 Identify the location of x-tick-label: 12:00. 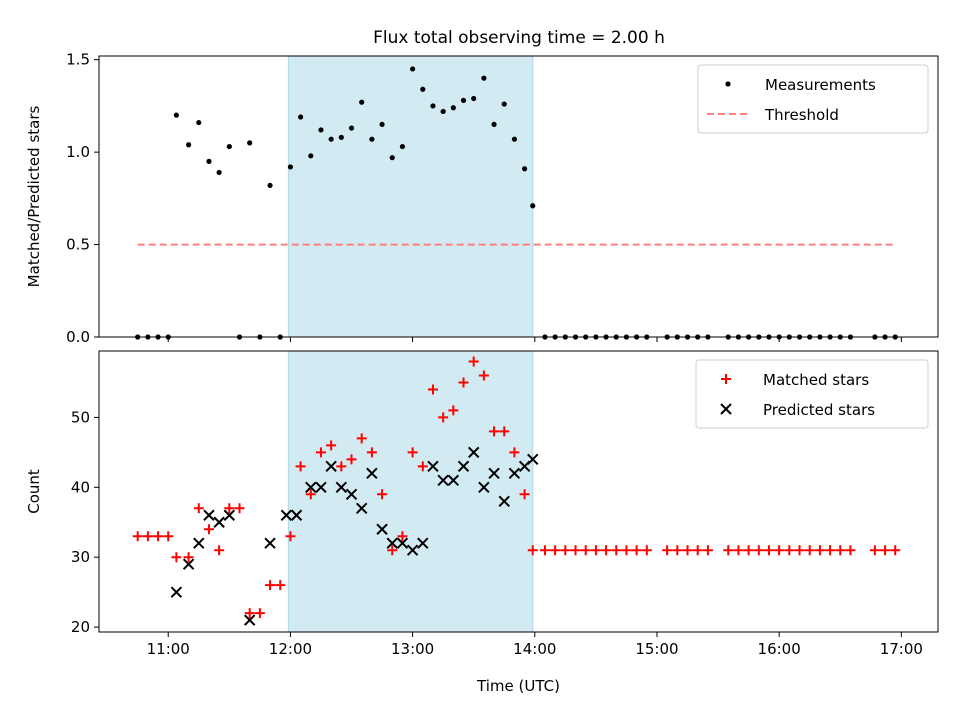
(290, 649).